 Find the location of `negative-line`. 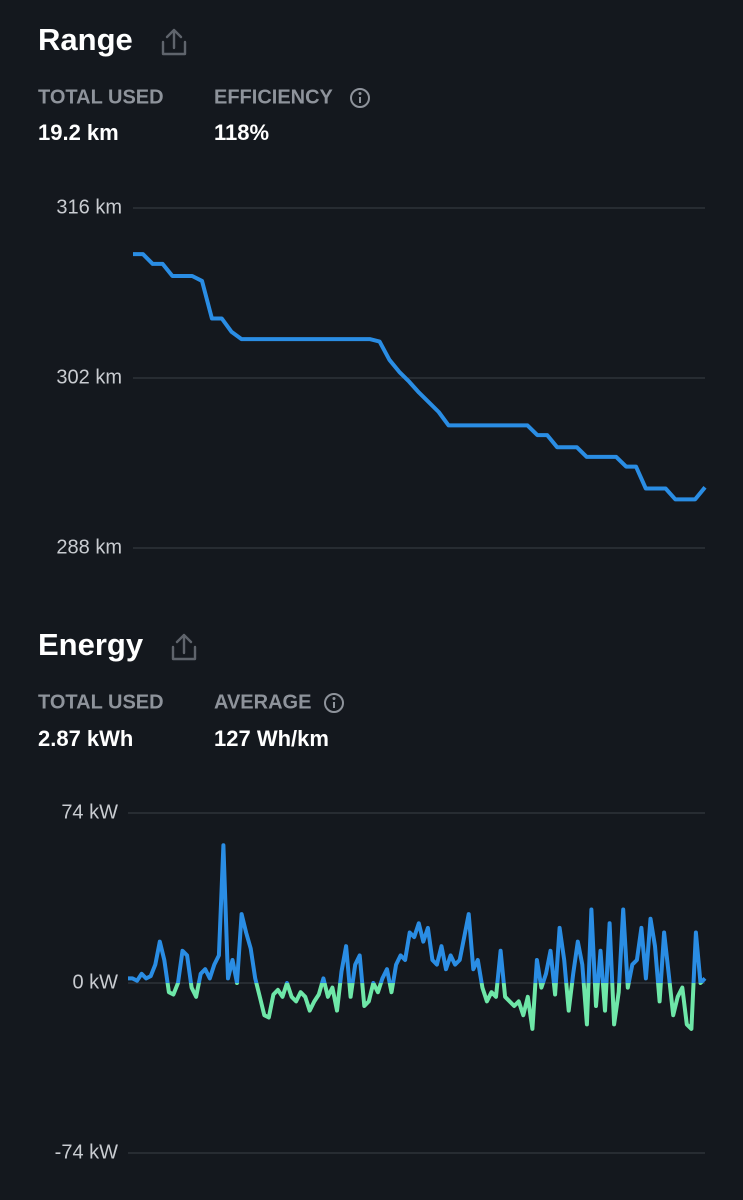

negative-line is located at coordinates (434, 1007).